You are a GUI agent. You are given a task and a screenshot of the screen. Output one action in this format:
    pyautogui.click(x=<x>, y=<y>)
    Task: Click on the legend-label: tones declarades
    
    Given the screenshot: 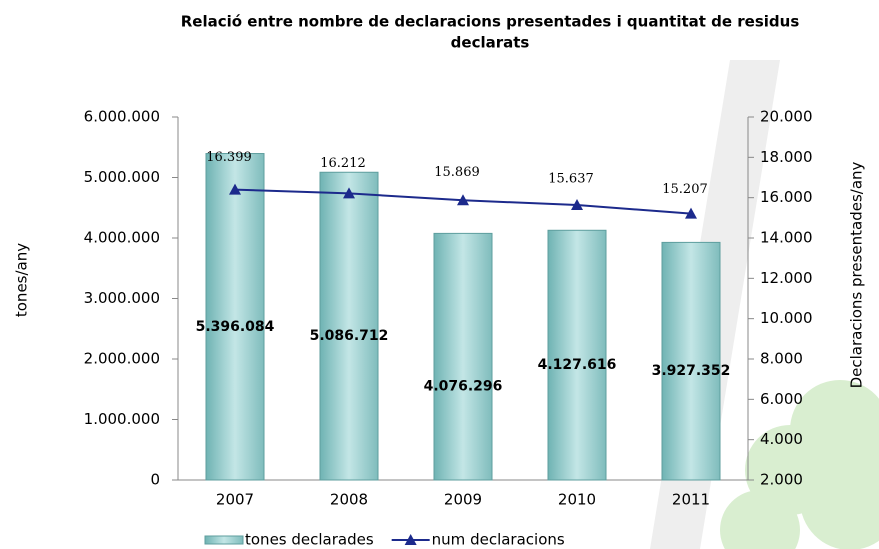 What is the action you would take?
    pyautogui.click(x=309, y=540)
    